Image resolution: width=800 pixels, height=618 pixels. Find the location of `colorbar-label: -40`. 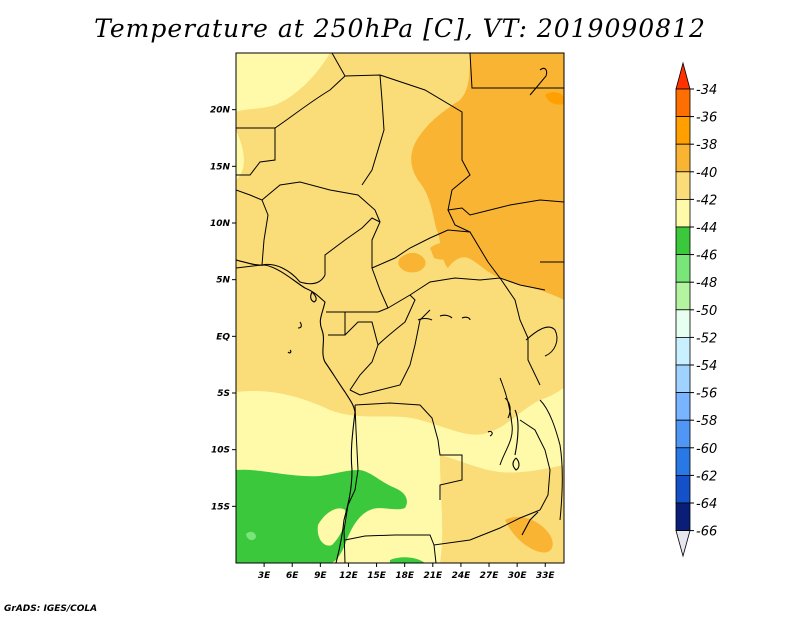

colorbar-label: -40 is located at coordinates (706, 173).